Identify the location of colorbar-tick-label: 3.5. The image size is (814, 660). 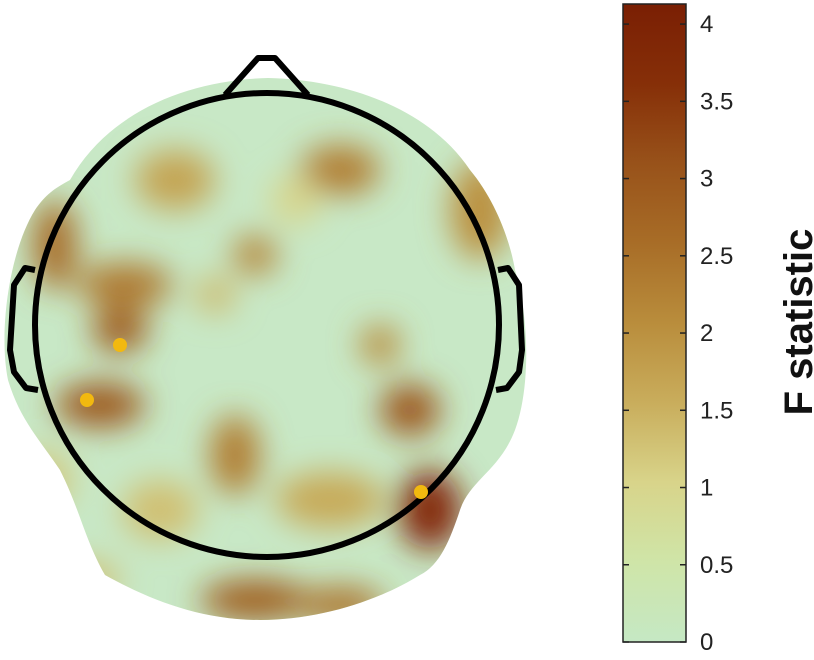
(716, 101).